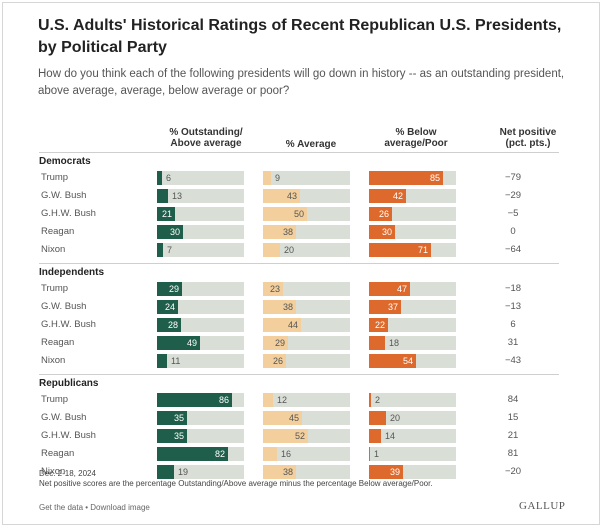 The height and width of the screenshot is (527, 602). I want to click on column-header-average-line1: % Average, so click(311, 144).